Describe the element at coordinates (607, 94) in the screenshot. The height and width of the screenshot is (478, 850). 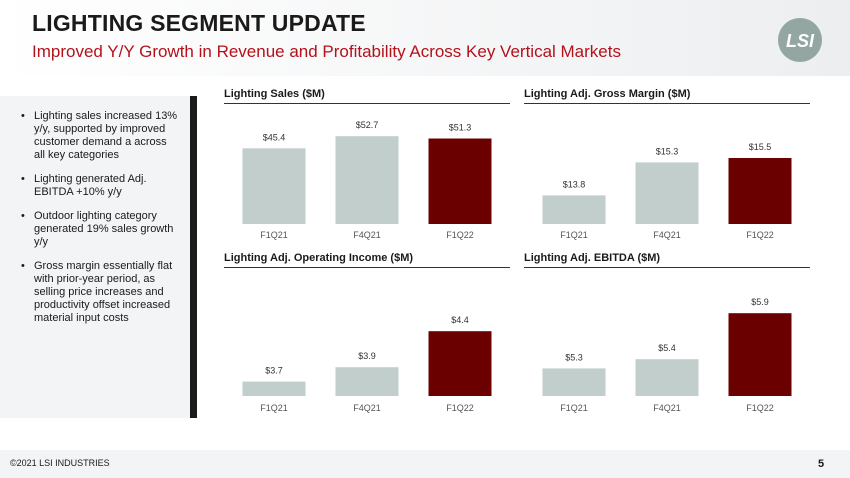
I see `chart-title: Lighting Adj. Gross Margin ($M)` at that location.